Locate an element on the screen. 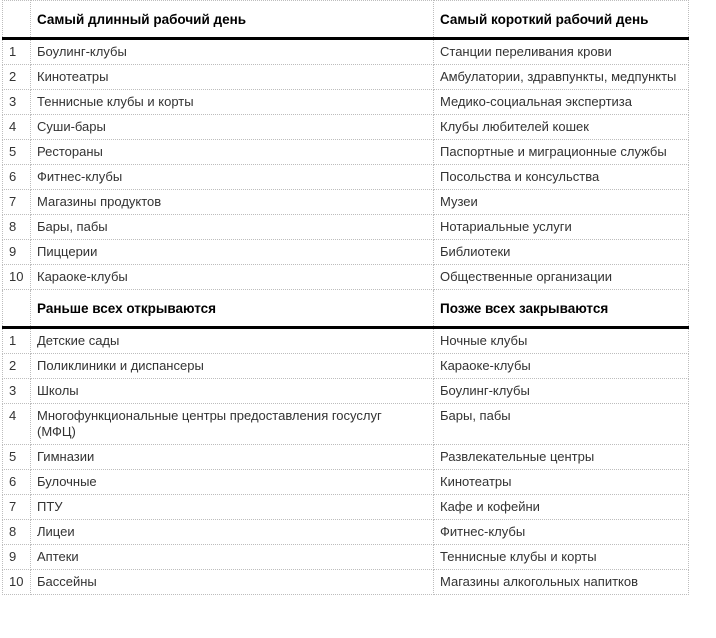 This screenshot has height=638, width=716. right-category-cell: Теннисные клубы и корты is located at coordinates (561, 557).